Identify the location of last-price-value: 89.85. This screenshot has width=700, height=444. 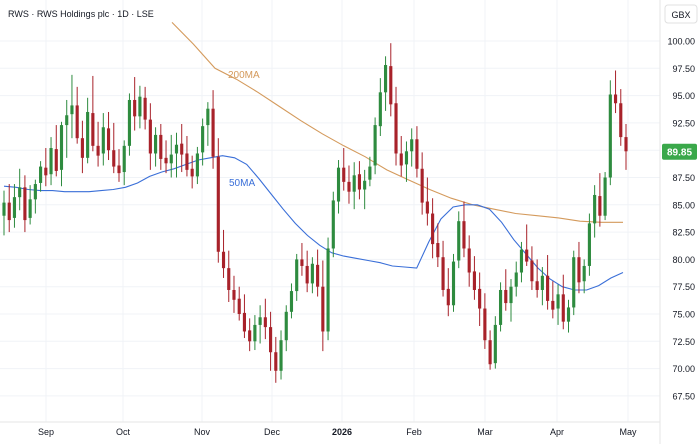
(679, 152).